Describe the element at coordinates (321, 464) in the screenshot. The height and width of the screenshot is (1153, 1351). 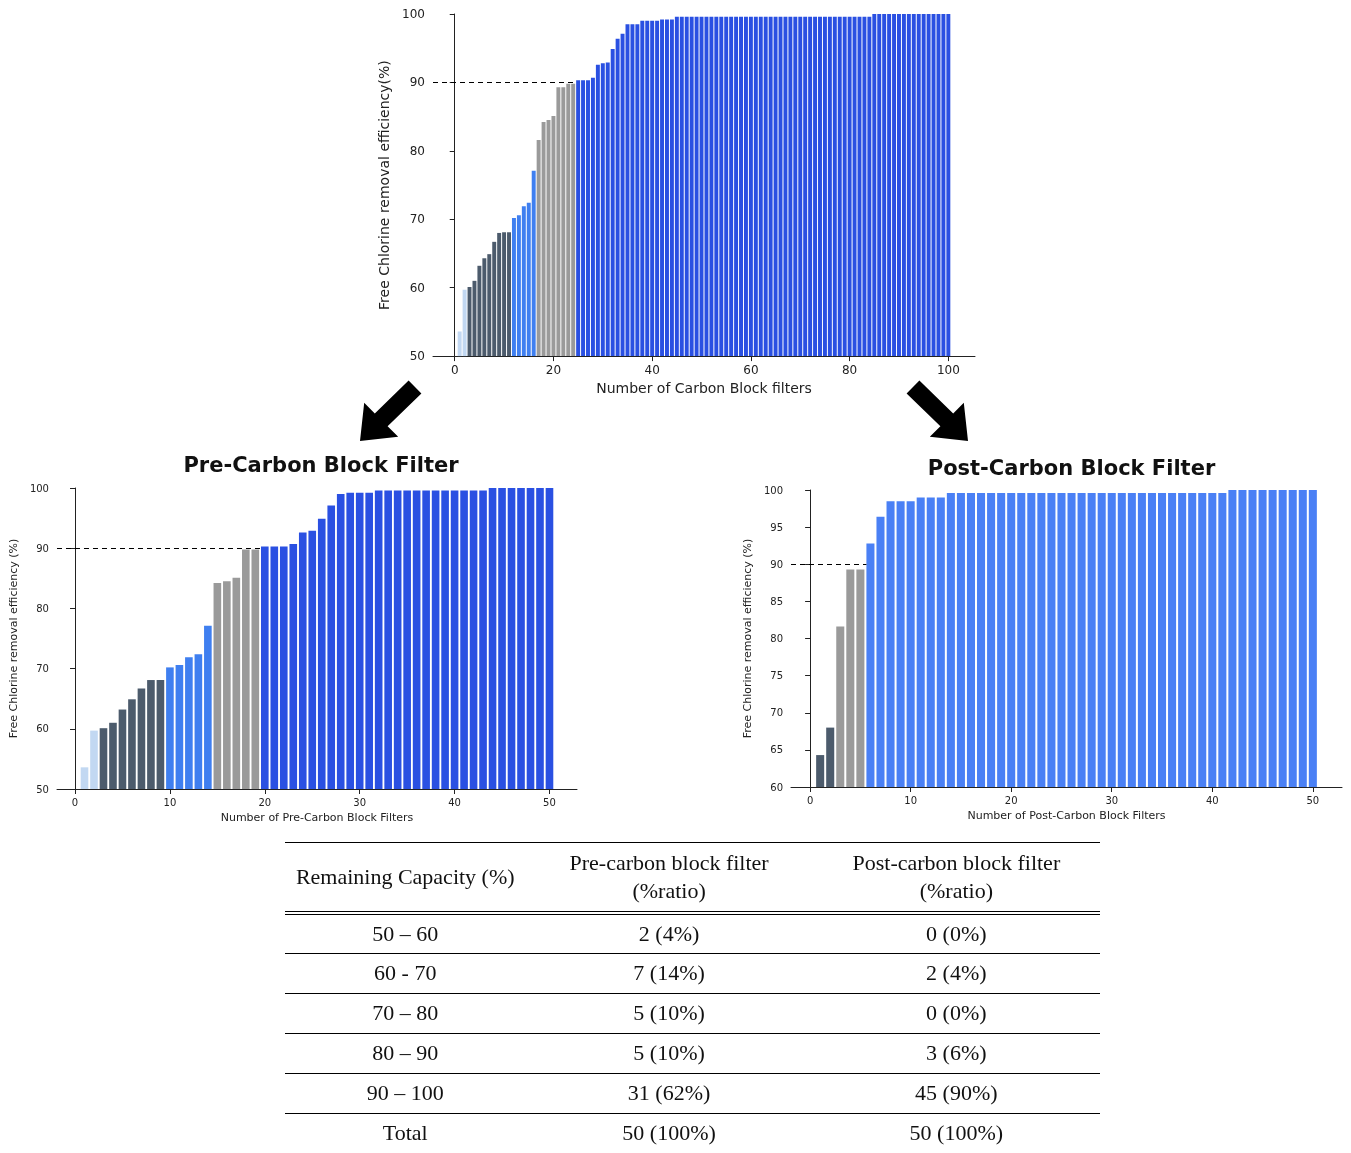
I see `chart-title: Pre-Carbon Block Filter` at that location.